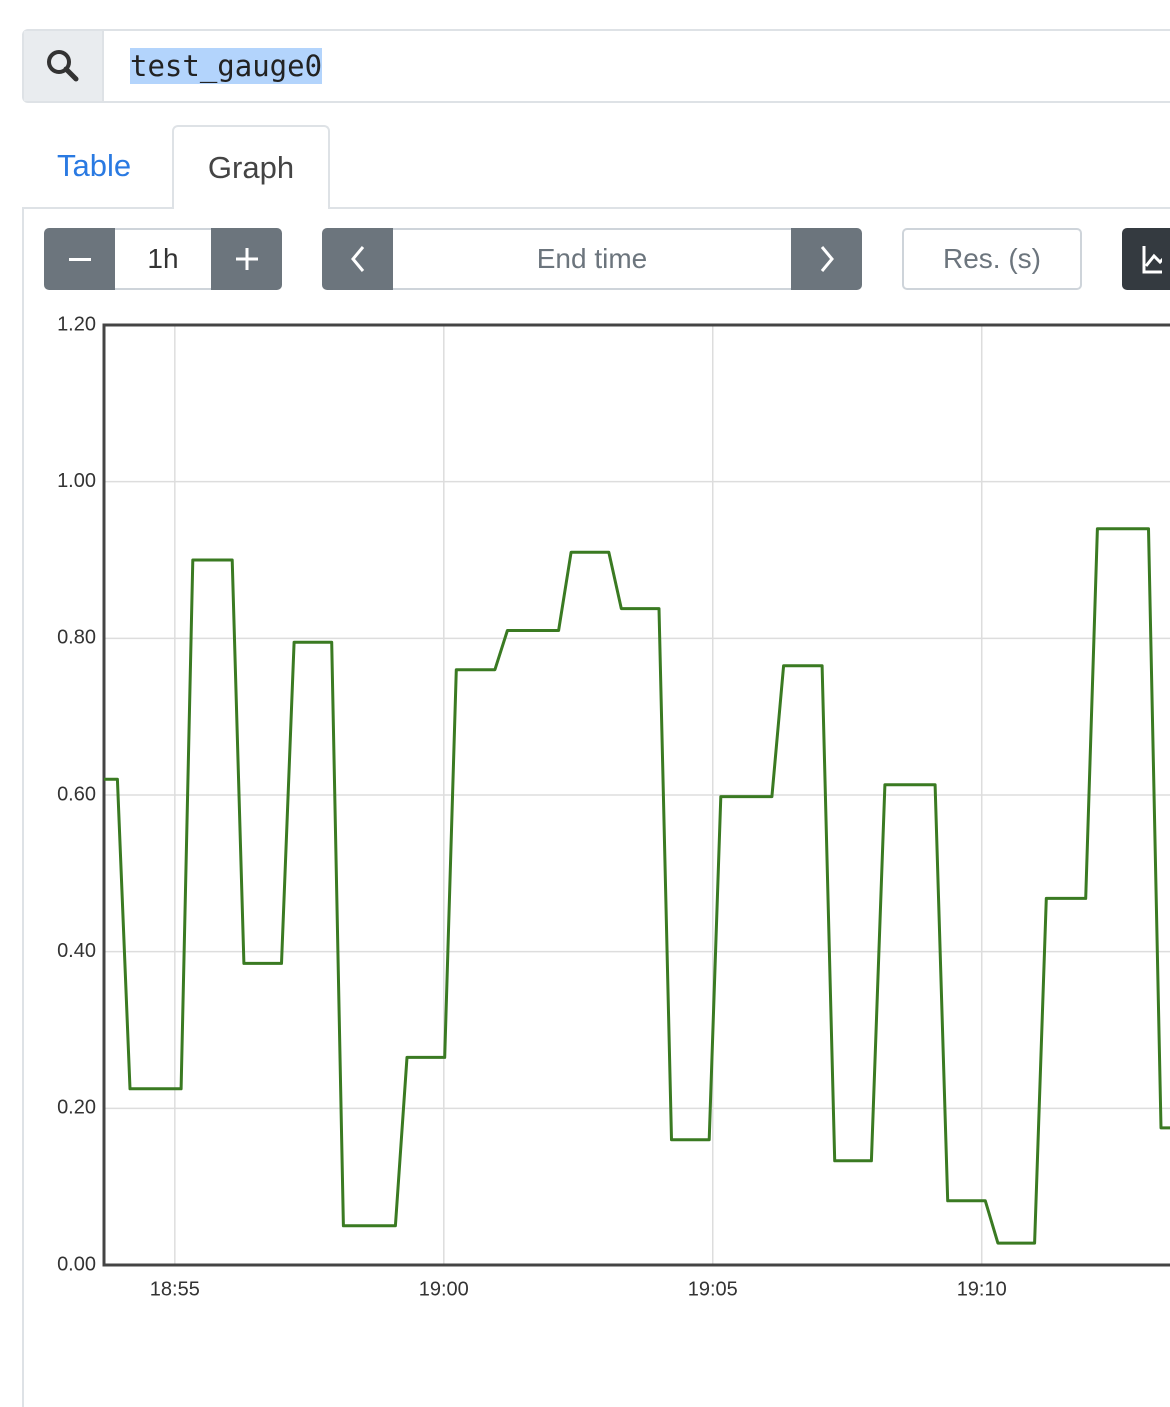 This screenshot has height=1407, width=1170. I want to click on y-tick-label: 1.00, so click(76, 481).